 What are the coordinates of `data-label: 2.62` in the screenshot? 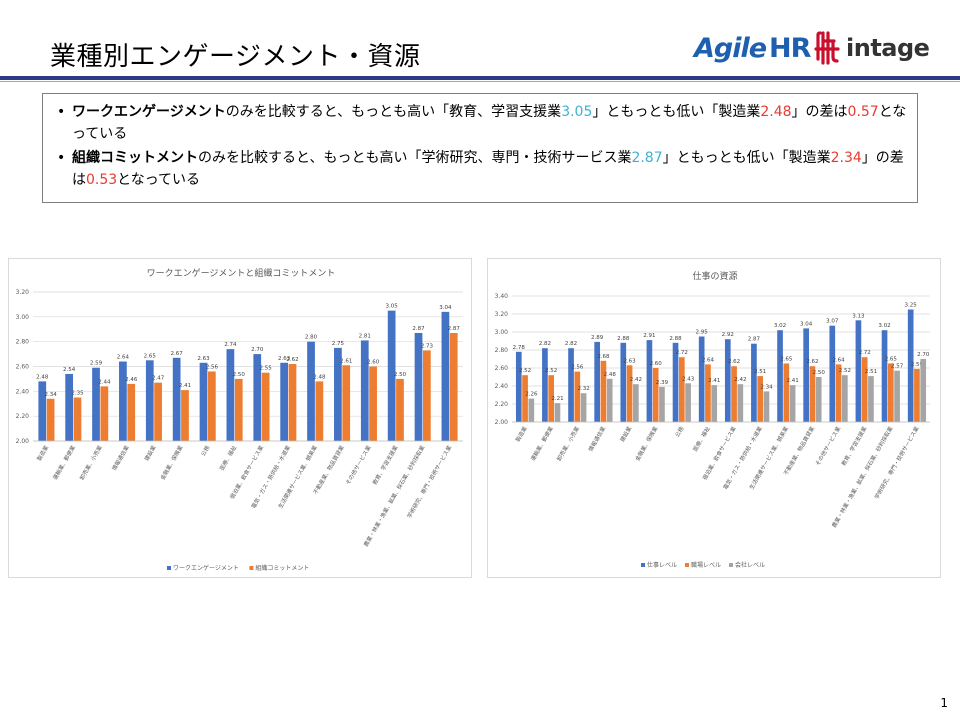 It's located at (734, 362).